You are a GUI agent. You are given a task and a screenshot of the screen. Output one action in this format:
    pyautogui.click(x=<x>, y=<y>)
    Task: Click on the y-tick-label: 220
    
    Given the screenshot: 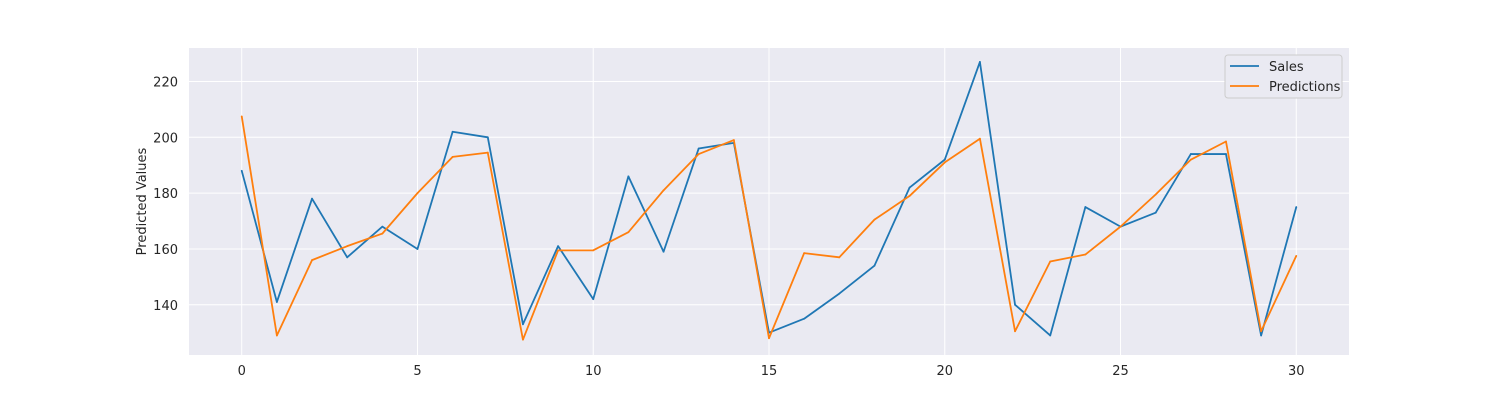 What is the action you would take?
    pyautogui.click(x=165, y=82)
    